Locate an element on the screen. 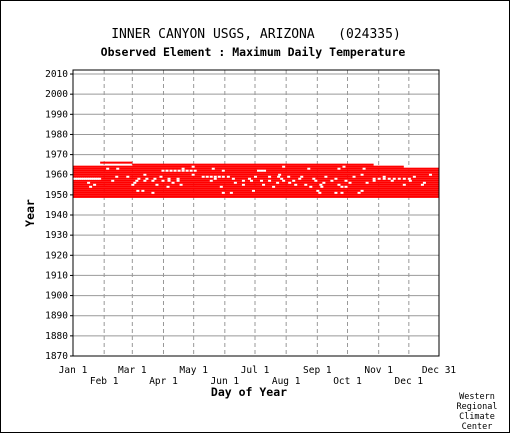  y-tick-label: 1890 is located at coordinates (56, 316).